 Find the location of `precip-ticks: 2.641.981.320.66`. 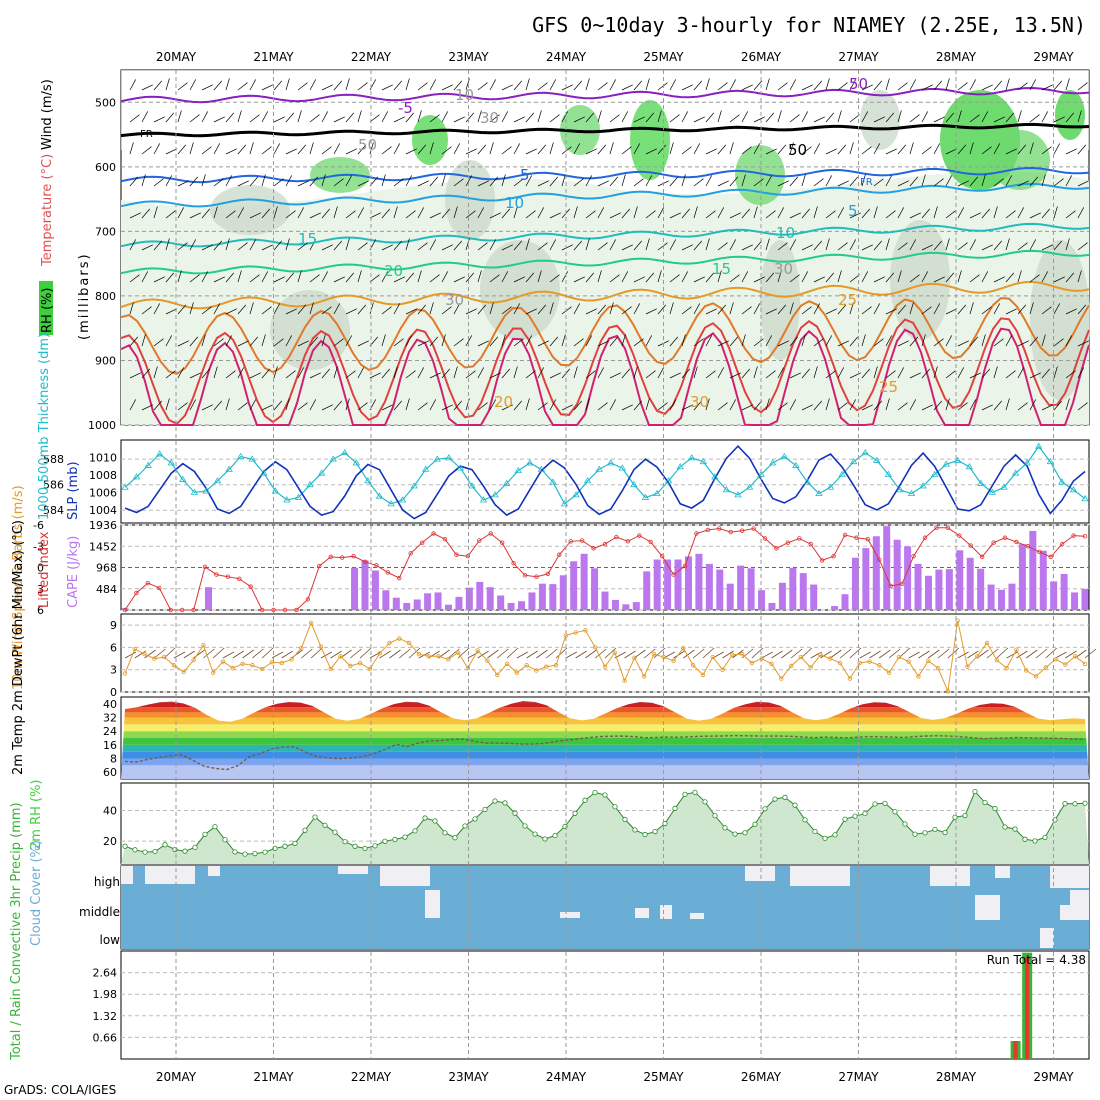

precip-ticks: 2.641.981.320.66 is located at coordinates (105, 1006).